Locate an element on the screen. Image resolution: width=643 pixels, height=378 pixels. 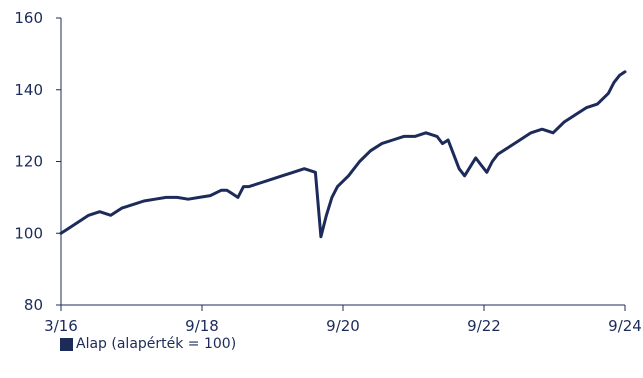
y-tick-label: 100 is located at coordinates (28, 233).